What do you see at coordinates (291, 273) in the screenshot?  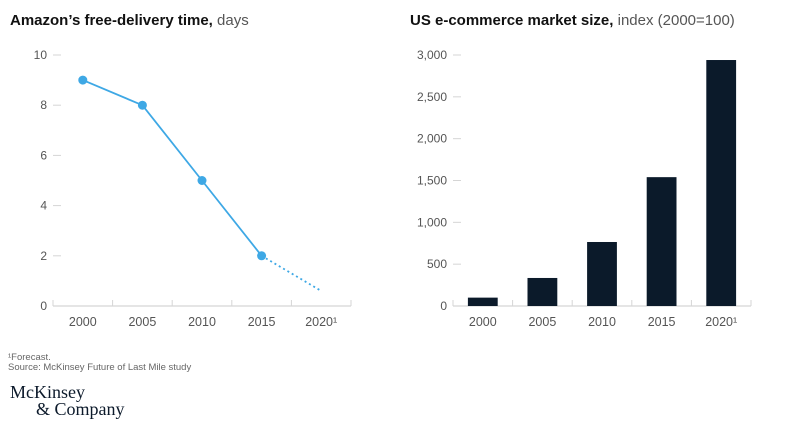 I see `forecast-line` at bounding box center [291, 273].